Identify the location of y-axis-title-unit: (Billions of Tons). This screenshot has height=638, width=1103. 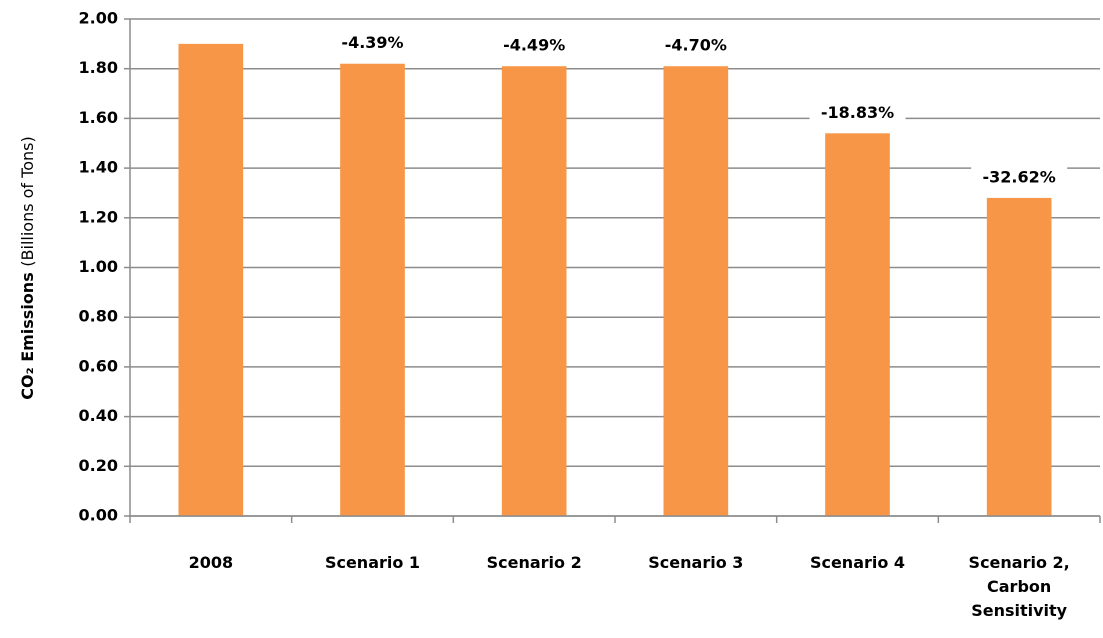
(27, 201).